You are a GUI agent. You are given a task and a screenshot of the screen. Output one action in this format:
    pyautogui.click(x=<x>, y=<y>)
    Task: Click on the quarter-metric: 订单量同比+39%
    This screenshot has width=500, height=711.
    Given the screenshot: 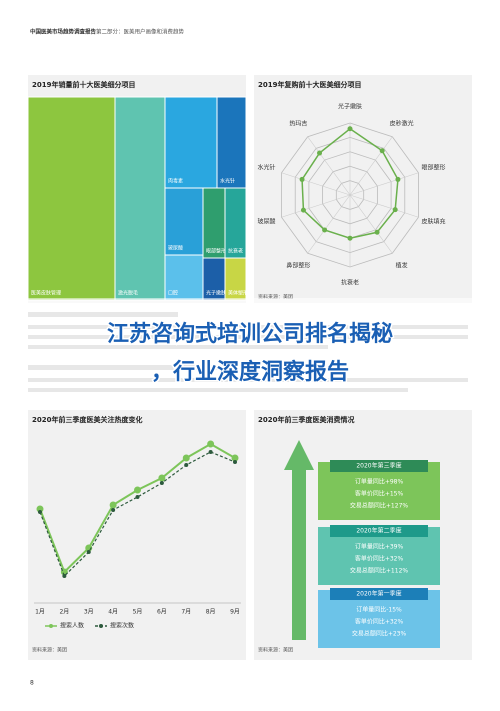 What is the action you would take?
    pyautogui.click(x=379, y=547)
    